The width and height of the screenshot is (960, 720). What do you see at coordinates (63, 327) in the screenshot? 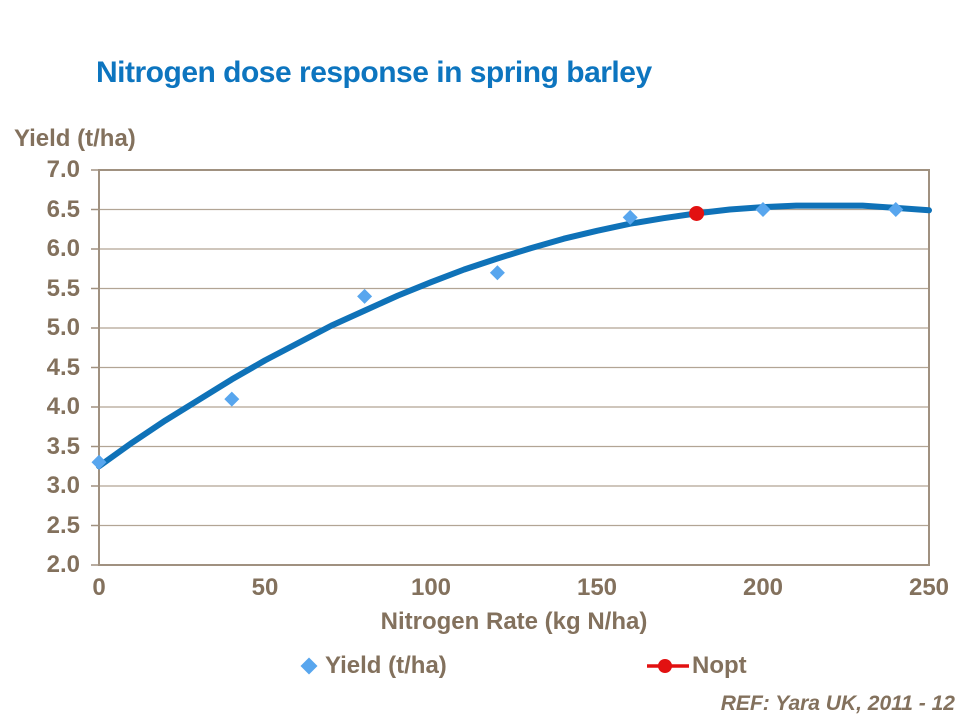
I see `y-tick-label: 5.0` at bounding box center [63, 327].